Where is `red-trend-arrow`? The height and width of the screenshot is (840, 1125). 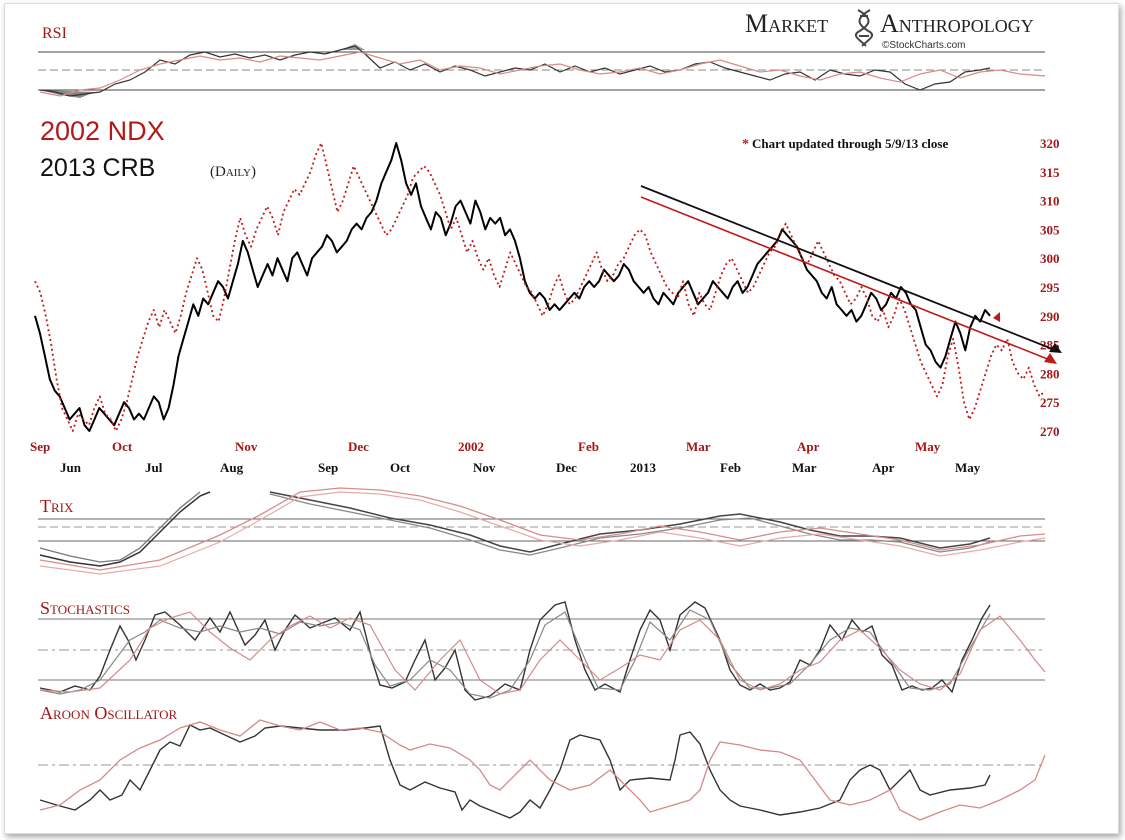 red-trend-arrow is located at coordinates (1050, 358).